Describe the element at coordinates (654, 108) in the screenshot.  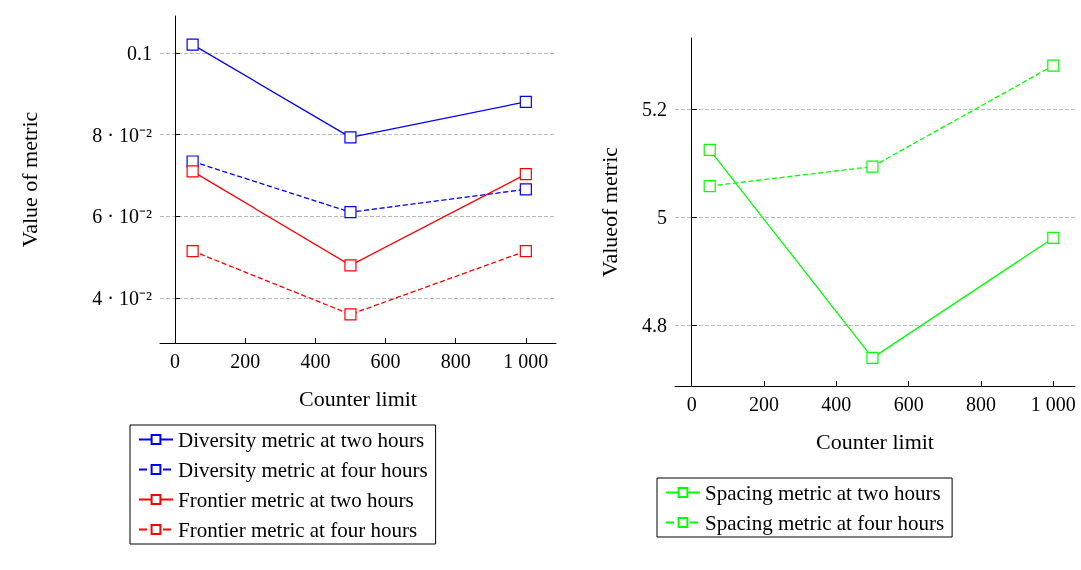
I see `y-tick-label: 5.2` at that location.